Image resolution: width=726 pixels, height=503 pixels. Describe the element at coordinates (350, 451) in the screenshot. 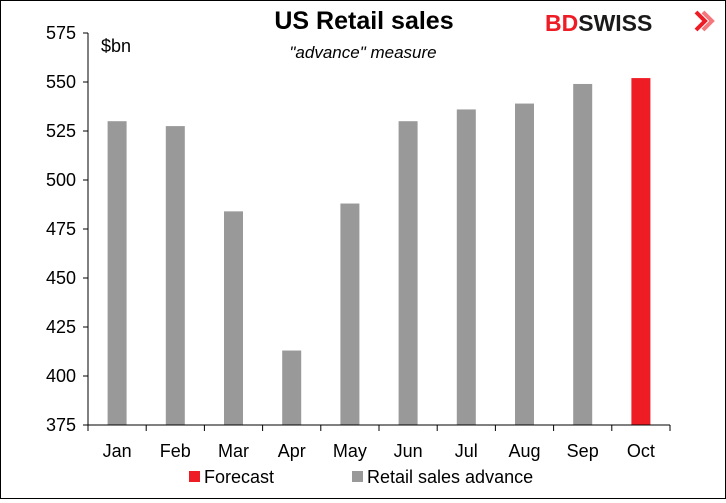

I see `x-tick-label: May` at that location.